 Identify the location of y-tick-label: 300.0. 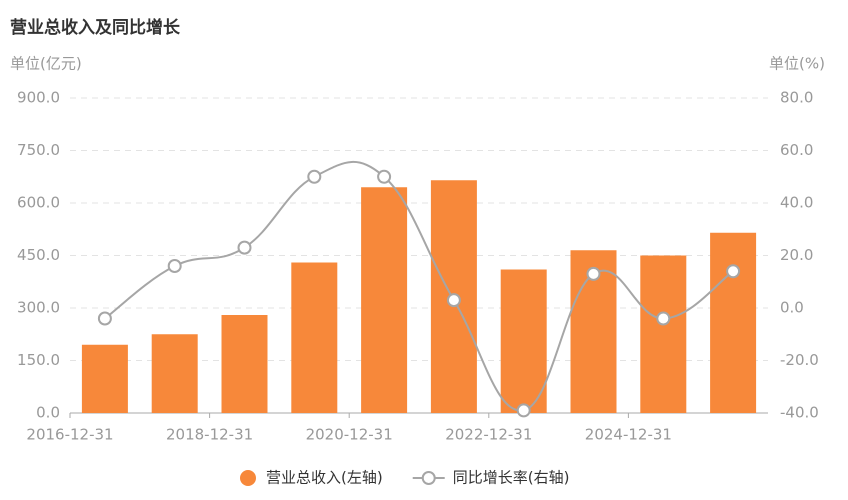
(38, 308).